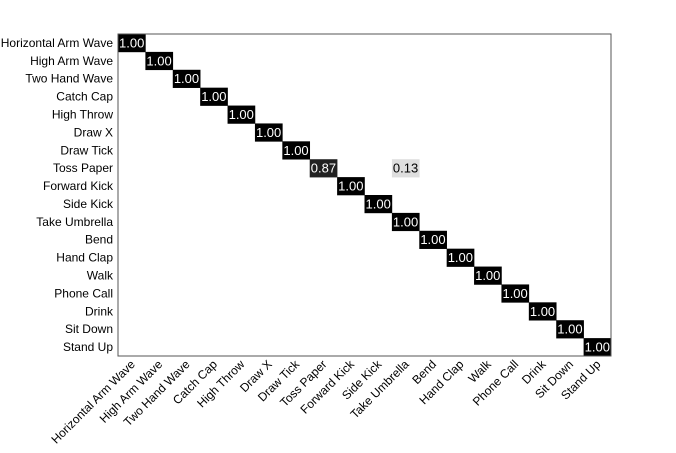  I want to click on y-tick-label-take-umbrella: Take Umbrella, so click(74, 222).